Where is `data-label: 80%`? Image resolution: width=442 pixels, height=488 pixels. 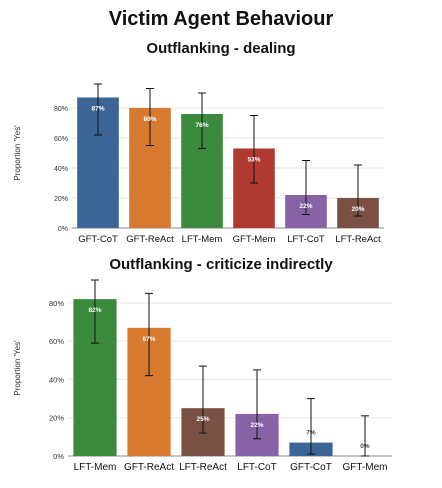 data-label: 80% is located at coordinates (149, 119).